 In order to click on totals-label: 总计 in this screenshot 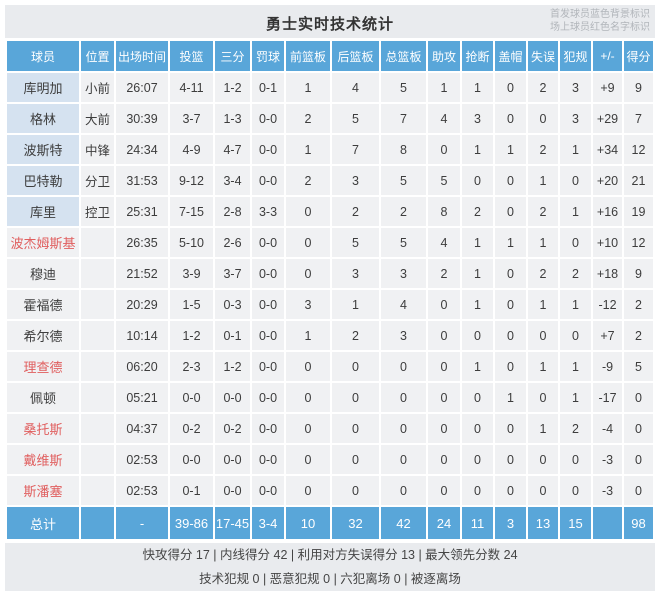, I will do `click(43, 523)`.